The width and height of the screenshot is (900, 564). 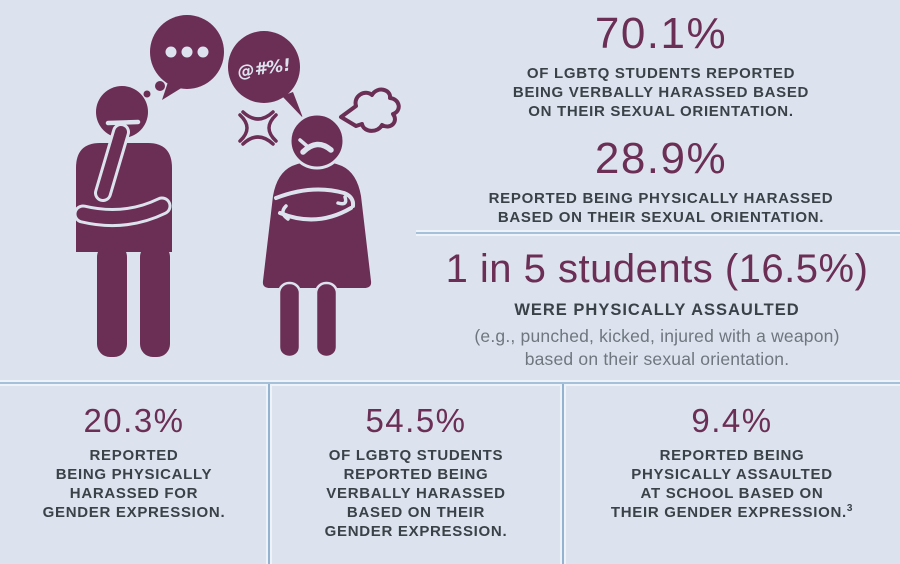 I want to click on caption-line: AT SCHOOL BASED ON, so click(x=732, y=493).